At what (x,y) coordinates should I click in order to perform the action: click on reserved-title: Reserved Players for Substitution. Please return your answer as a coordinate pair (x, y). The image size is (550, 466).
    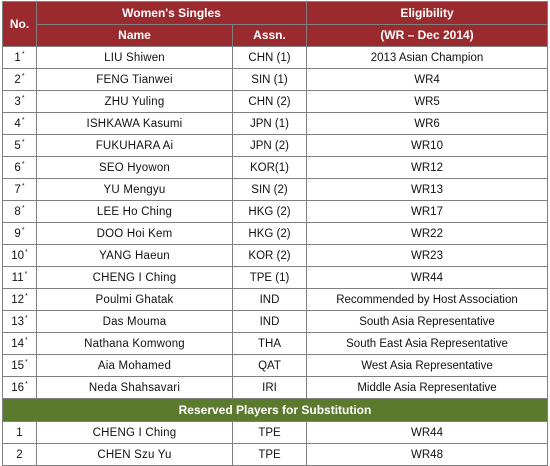
    Looking at the image, I should click on (275, 410).